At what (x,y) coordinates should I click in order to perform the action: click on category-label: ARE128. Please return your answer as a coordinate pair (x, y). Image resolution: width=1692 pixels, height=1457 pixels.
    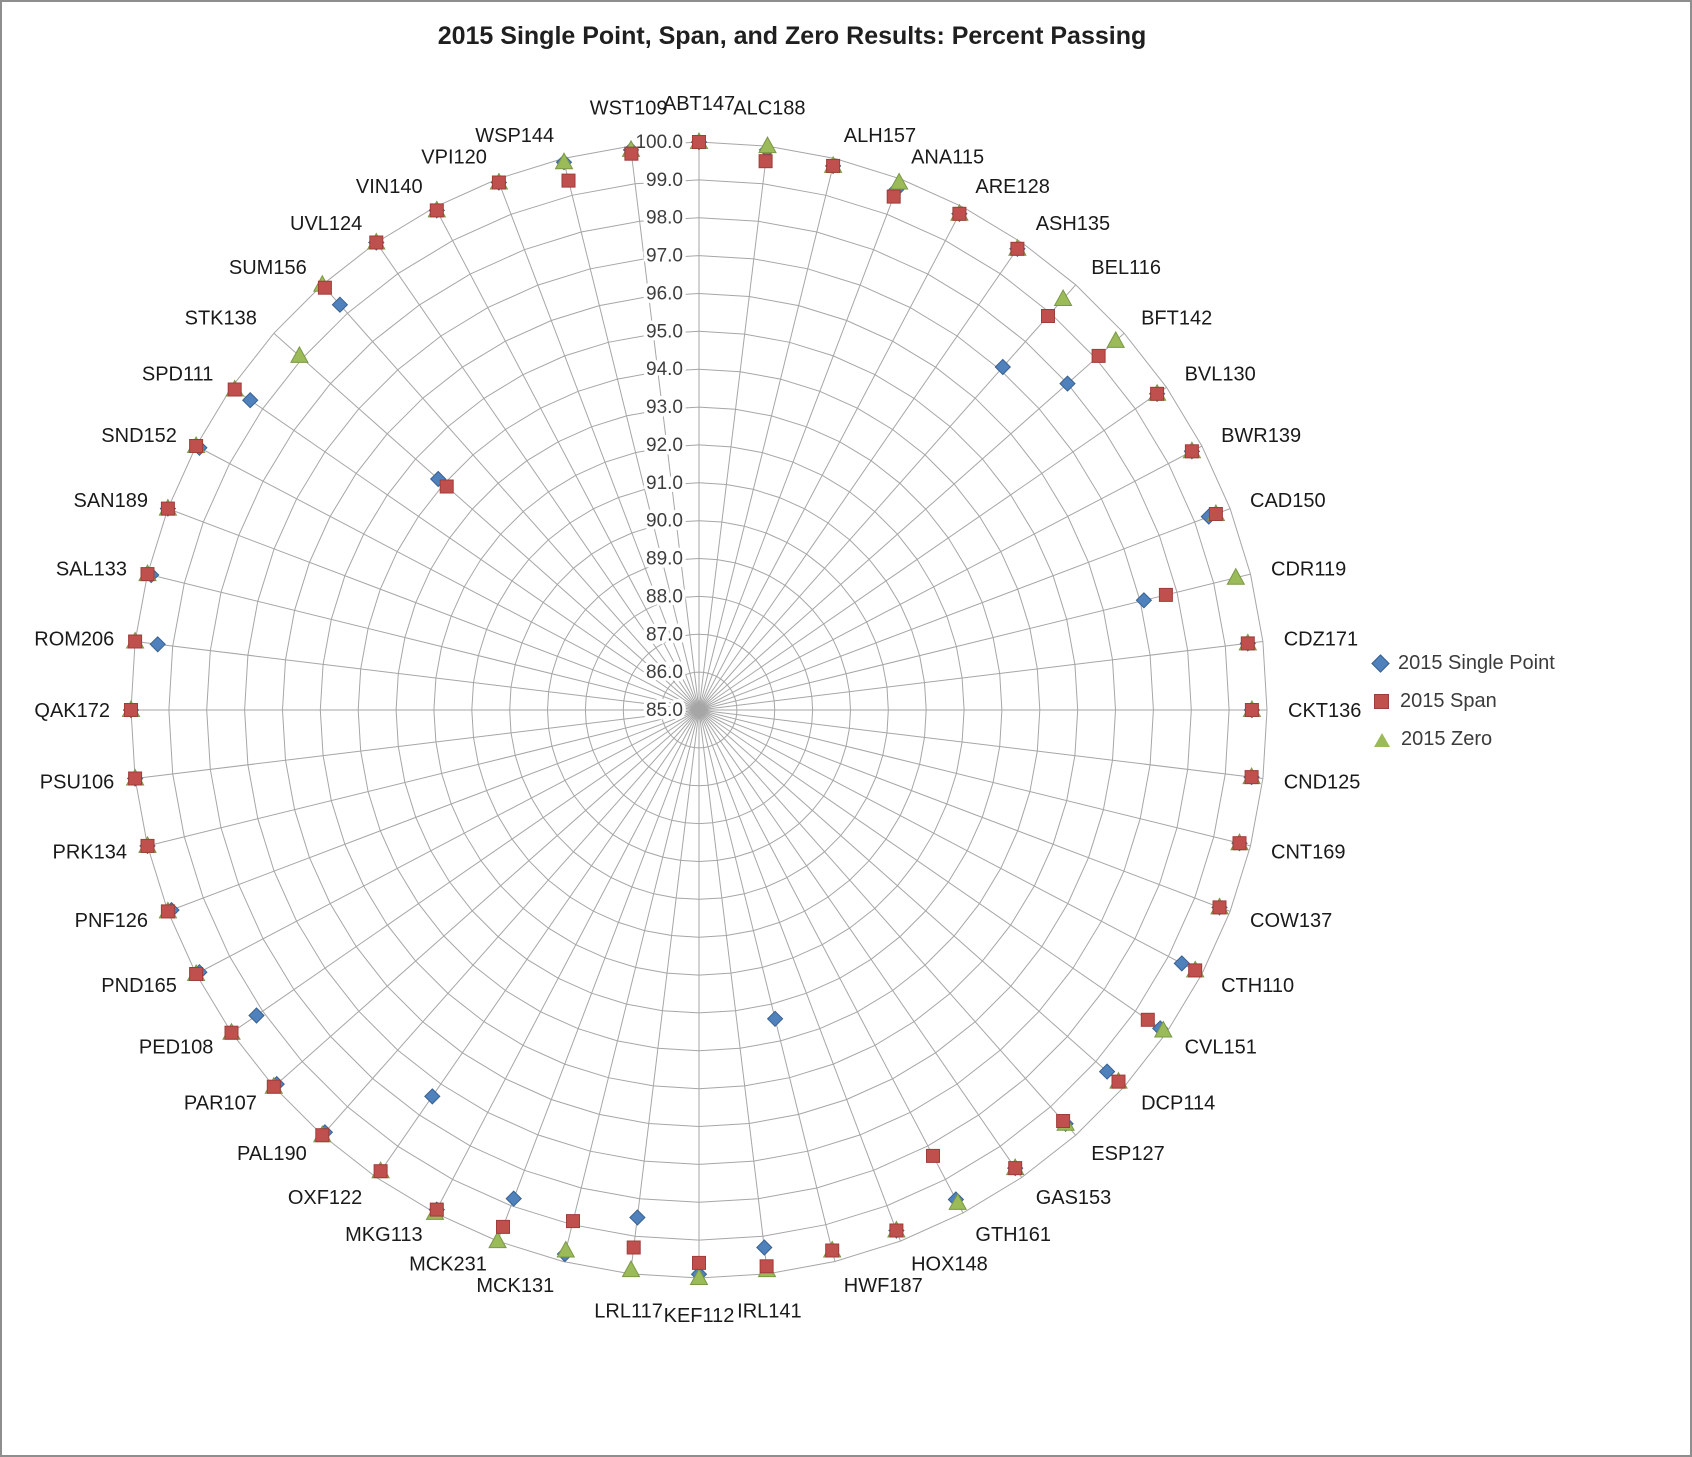
    Looking at the image, I should click on (1012, 187).